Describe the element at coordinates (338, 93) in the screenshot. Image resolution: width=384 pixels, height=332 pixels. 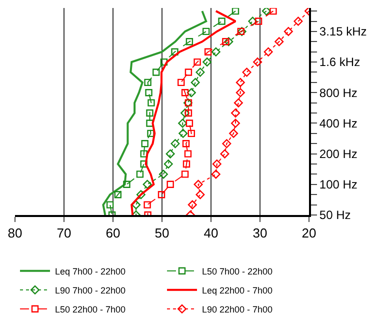
I see `y-tick-label: 800 Hz` at that location.